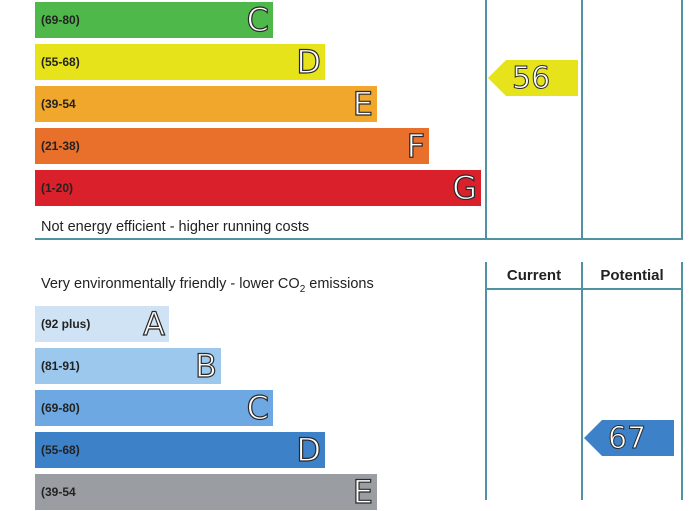 This screenshot has height=511, width=700. What do you see at coordinates (682, 381) in the screenshot?
I see `divider-right-bottom` at bounding box center [682, 381].